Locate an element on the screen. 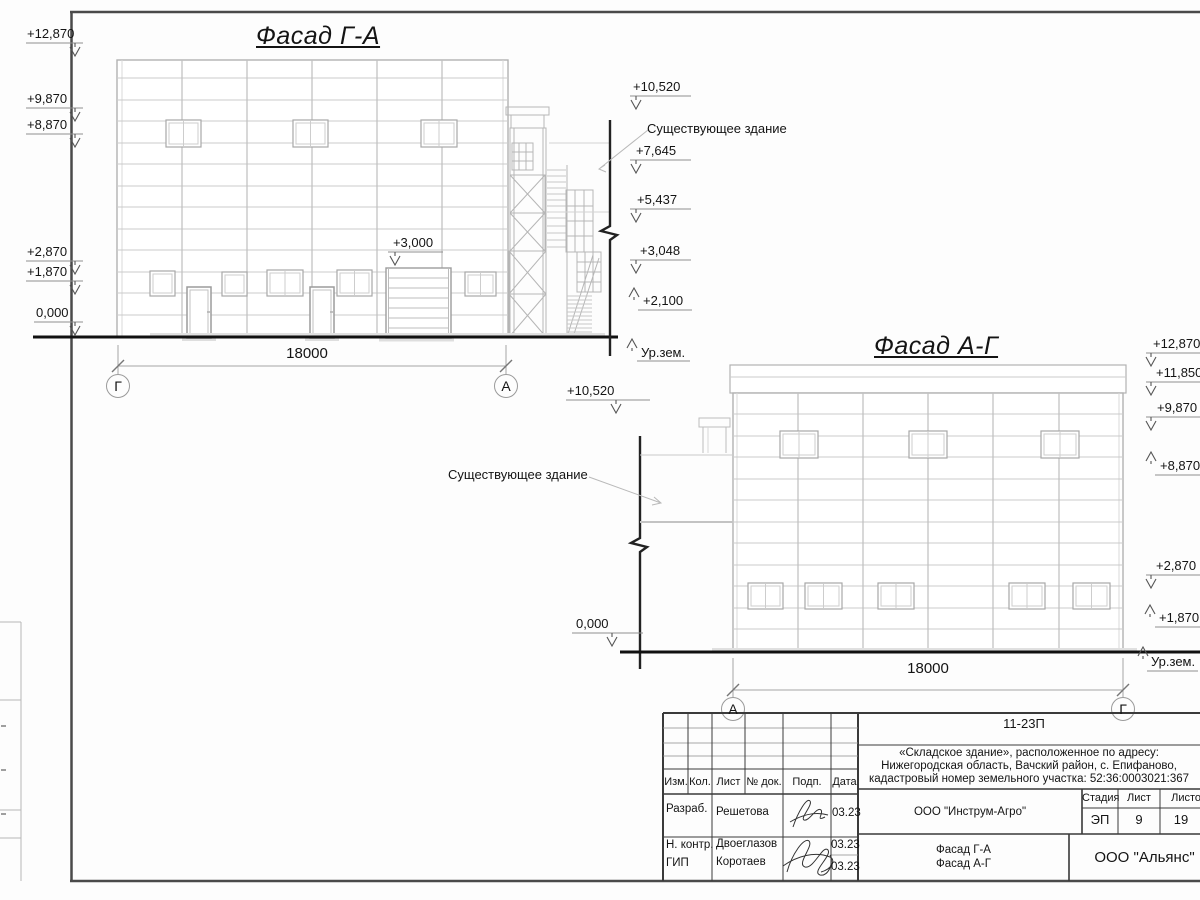  sheets-total: 19 is located at coordinates (1181, 819).